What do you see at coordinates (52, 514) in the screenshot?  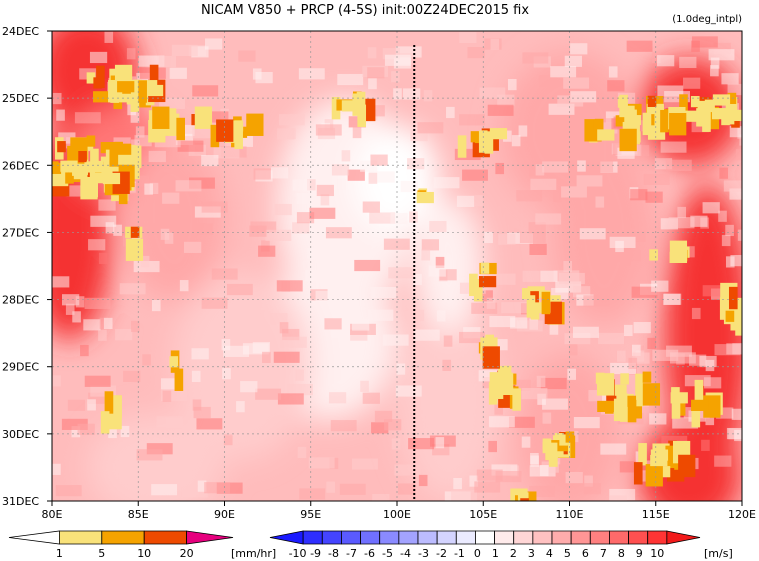 I see `x-tick-label: 80E` at bounding box center [52, 514].